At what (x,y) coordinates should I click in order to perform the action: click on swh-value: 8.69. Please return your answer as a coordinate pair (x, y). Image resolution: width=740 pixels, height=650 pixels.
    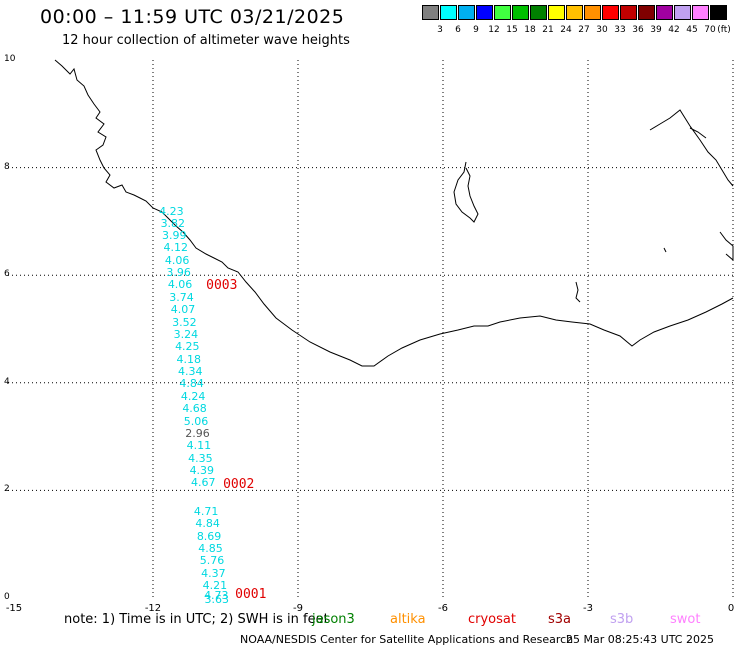
    Looking at the image, I should click on (209, 536).